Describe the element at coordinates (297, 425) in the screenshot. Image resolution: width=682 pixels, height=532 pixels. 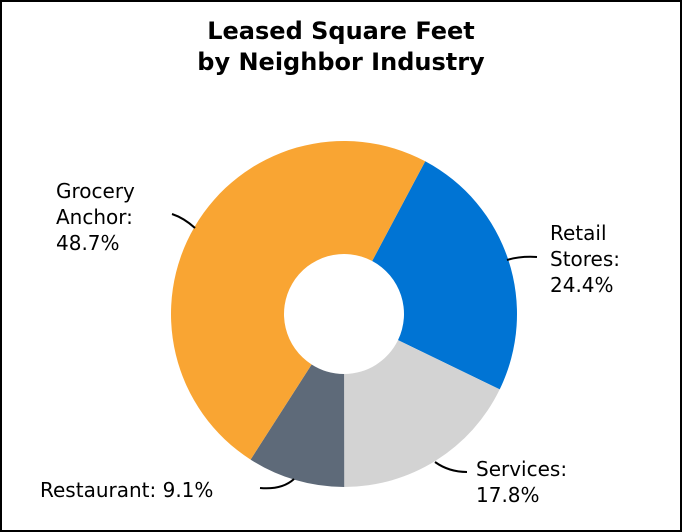
I see `slice-restaurant` at that location.